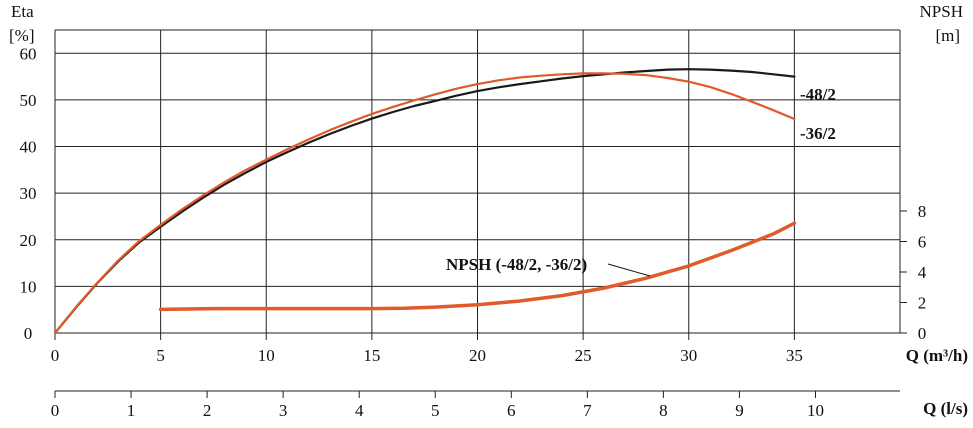 The image size is (973, 428). I want to click on x2-tick-label: 7, so click(587, 410).